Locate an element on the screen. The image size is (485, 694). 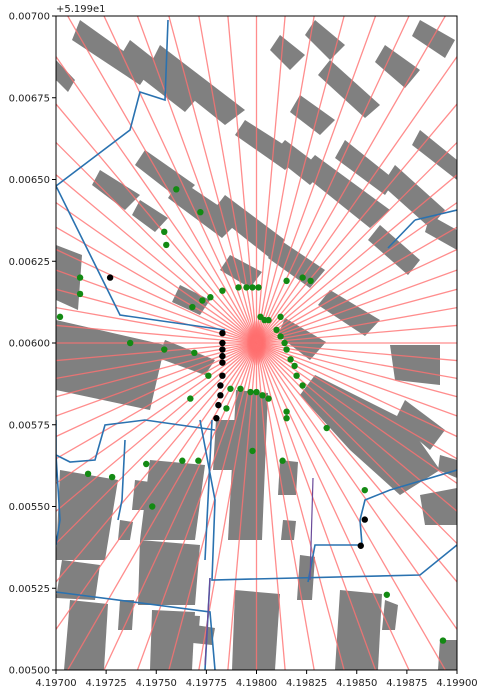
x-tick-label: 4.19800 is located at coordinates (256, 683).